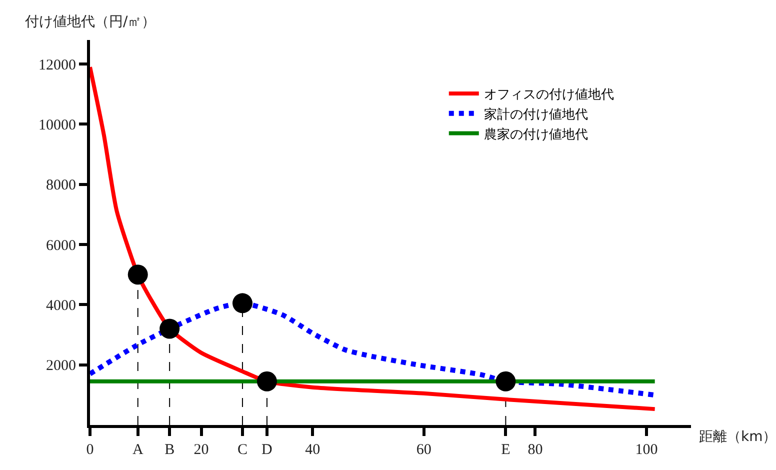 The width and height of the screenshot is (776, 470). What do you see at coordinates (57, 125) in the screenshot?
I see `y-tick-label: 10000` at bounding box center [57, 125].